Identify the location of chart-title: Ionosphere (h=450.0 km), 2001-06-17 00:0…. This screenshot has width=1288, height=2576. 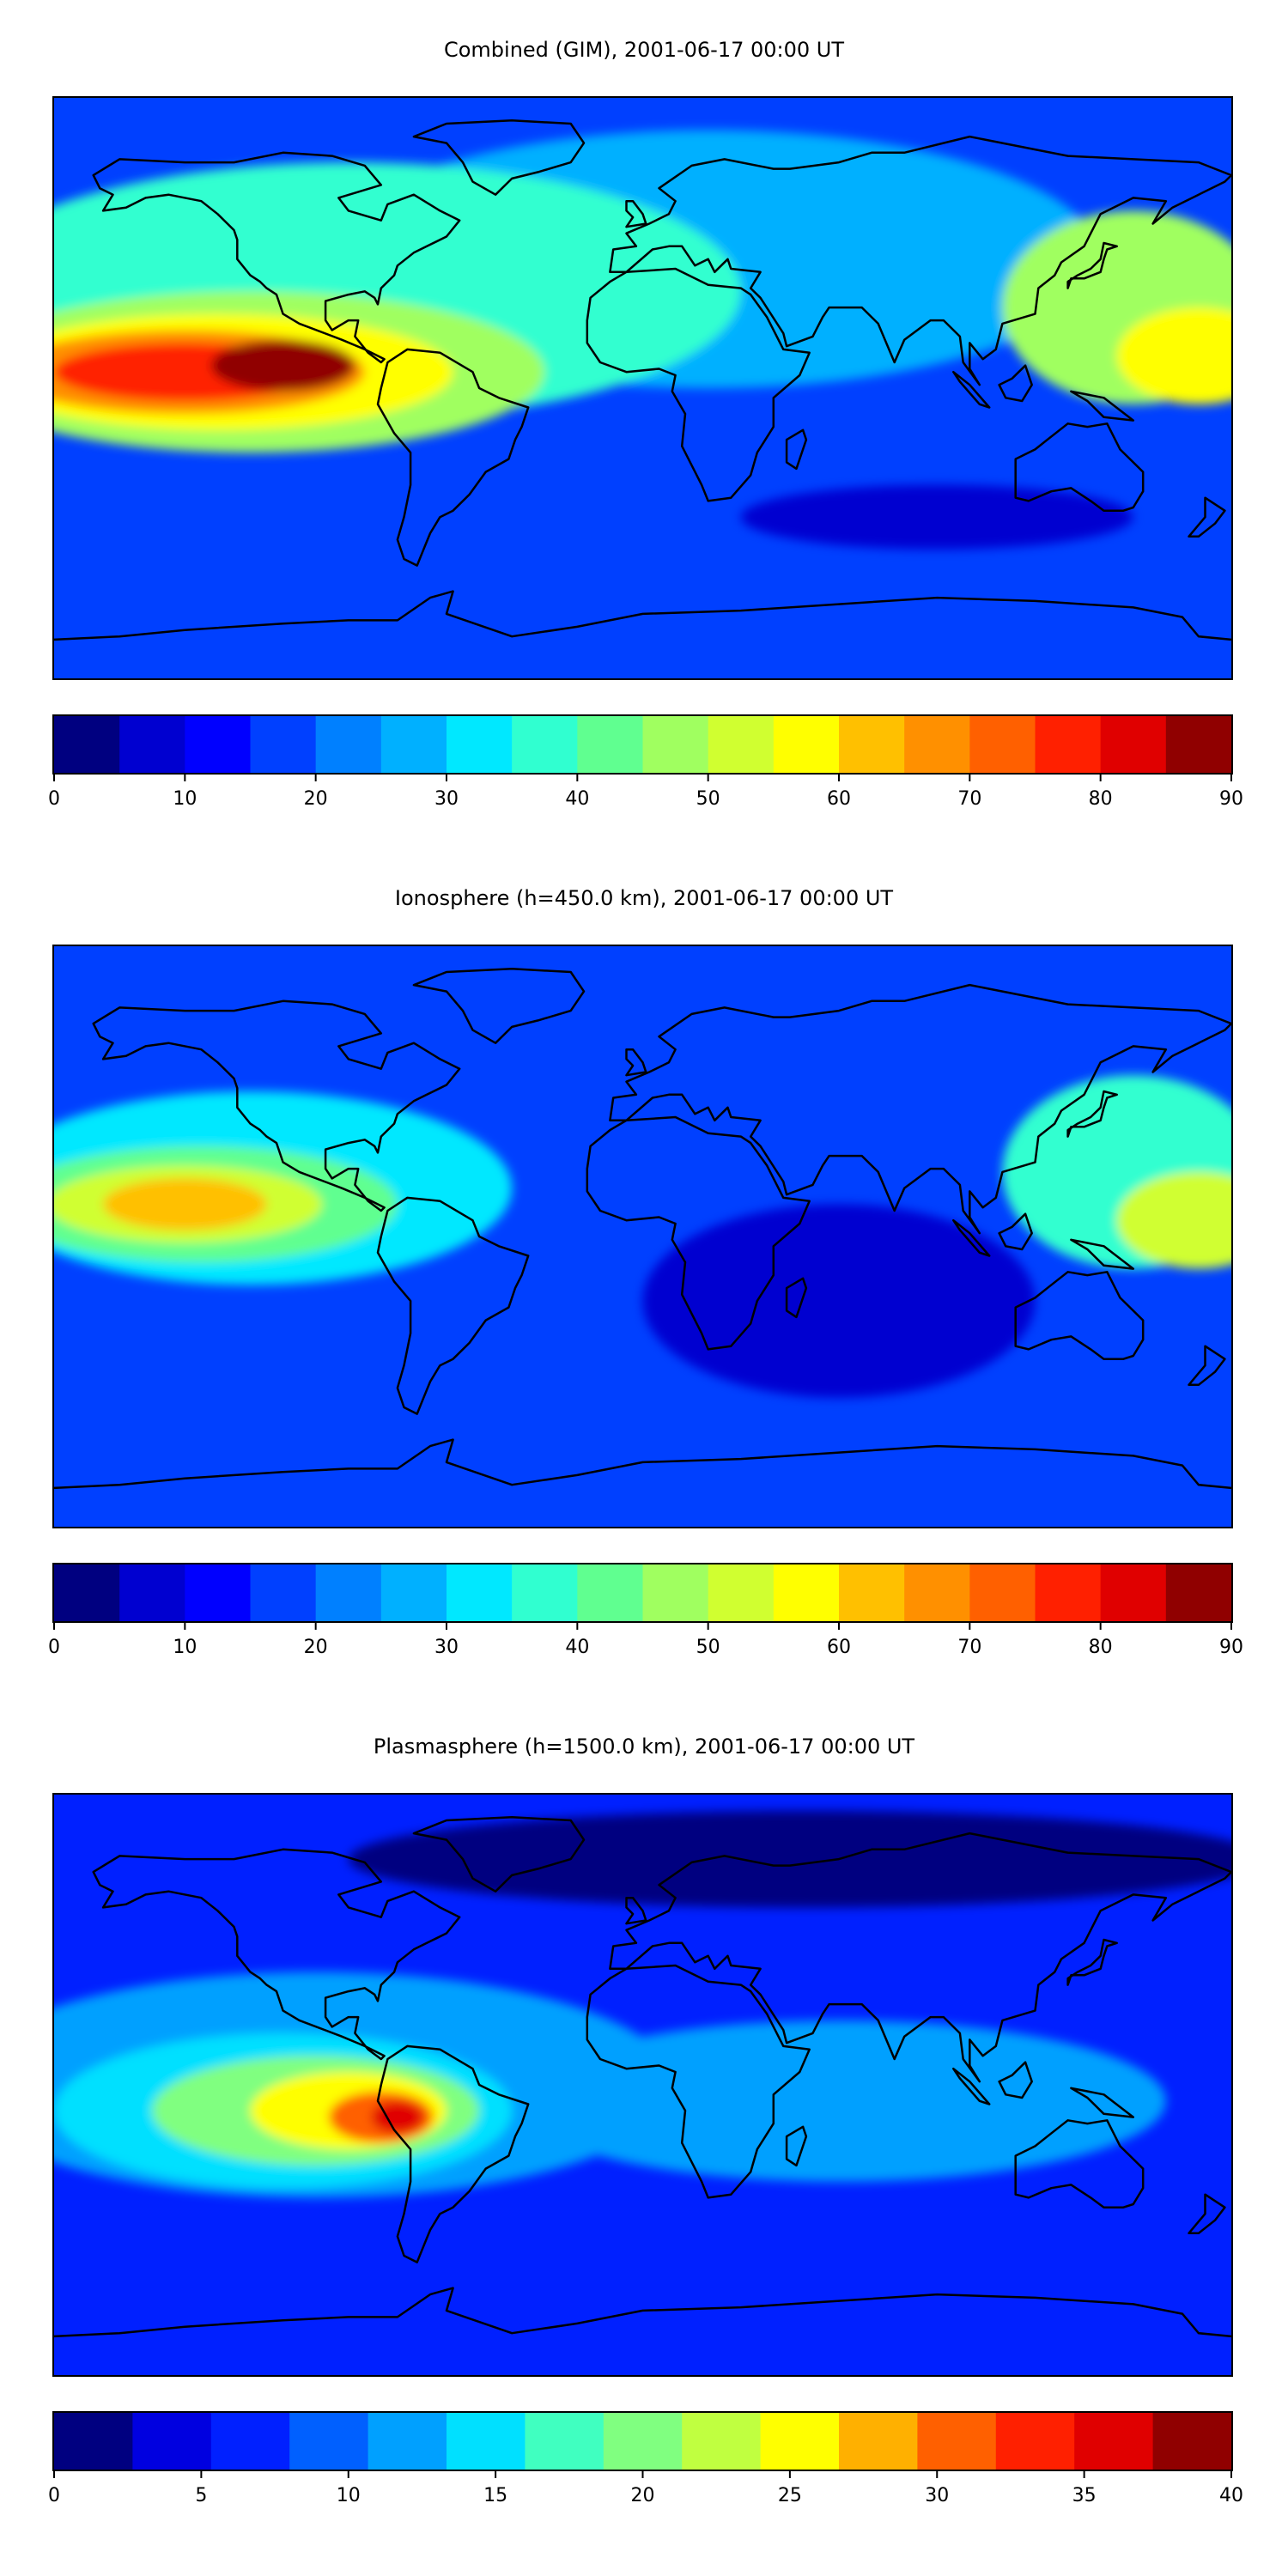
(644, 898).